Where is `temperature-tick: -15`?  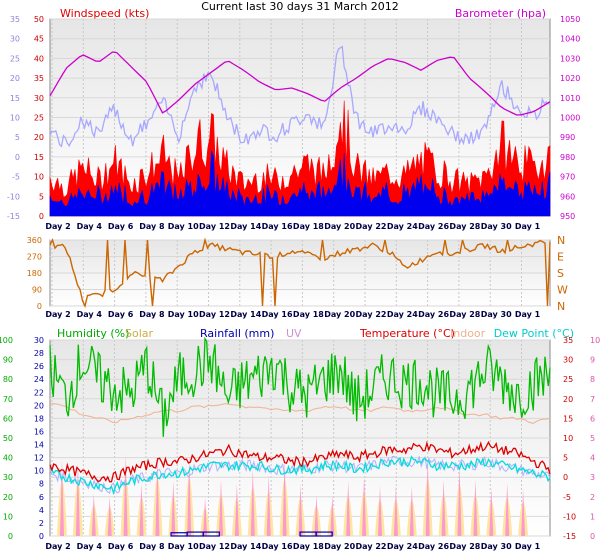
temperature-tick: -15 is located at coordinates (569, 536).